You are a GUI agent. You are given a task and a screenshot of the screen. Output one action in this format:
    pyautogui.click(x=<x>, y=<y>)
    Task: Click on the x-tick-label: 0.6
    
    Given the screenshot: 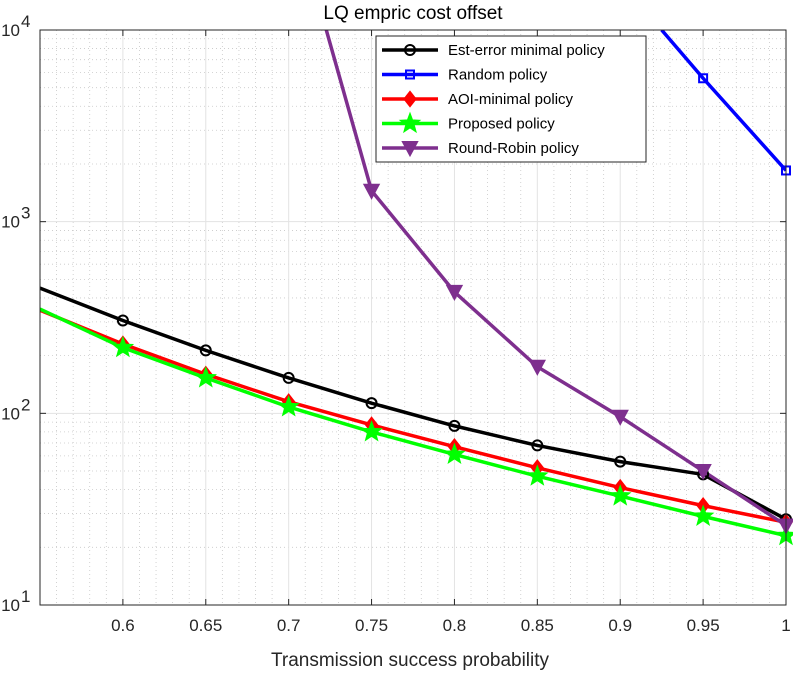 What is the action you would take?
    pyautogui.click(x=123, y=625)
    